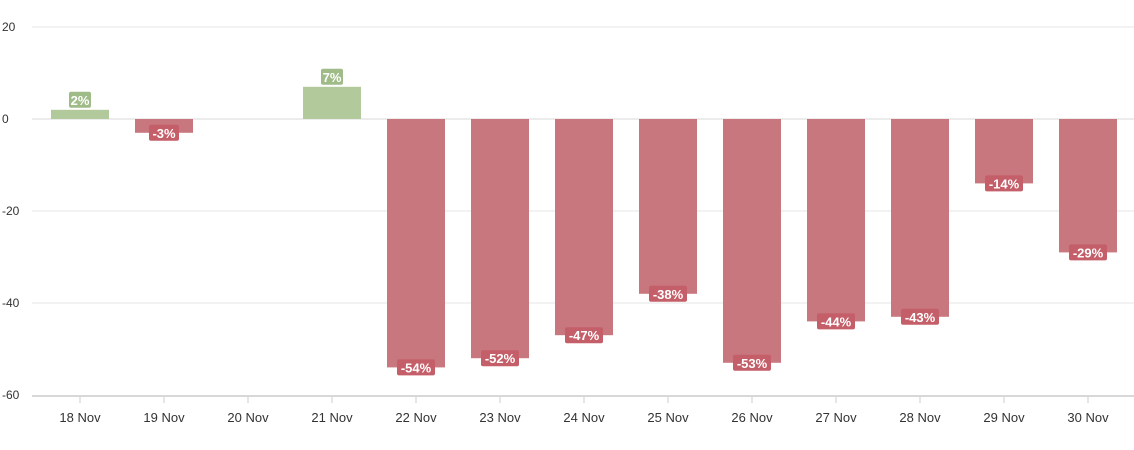 Image resolution: width=1134 pixels, height=450 pixels. What do you see at coordinates (668, 417) in the screenshot?
I see `x-tick-label: 25 Nov` at bounding box center [668, 417].